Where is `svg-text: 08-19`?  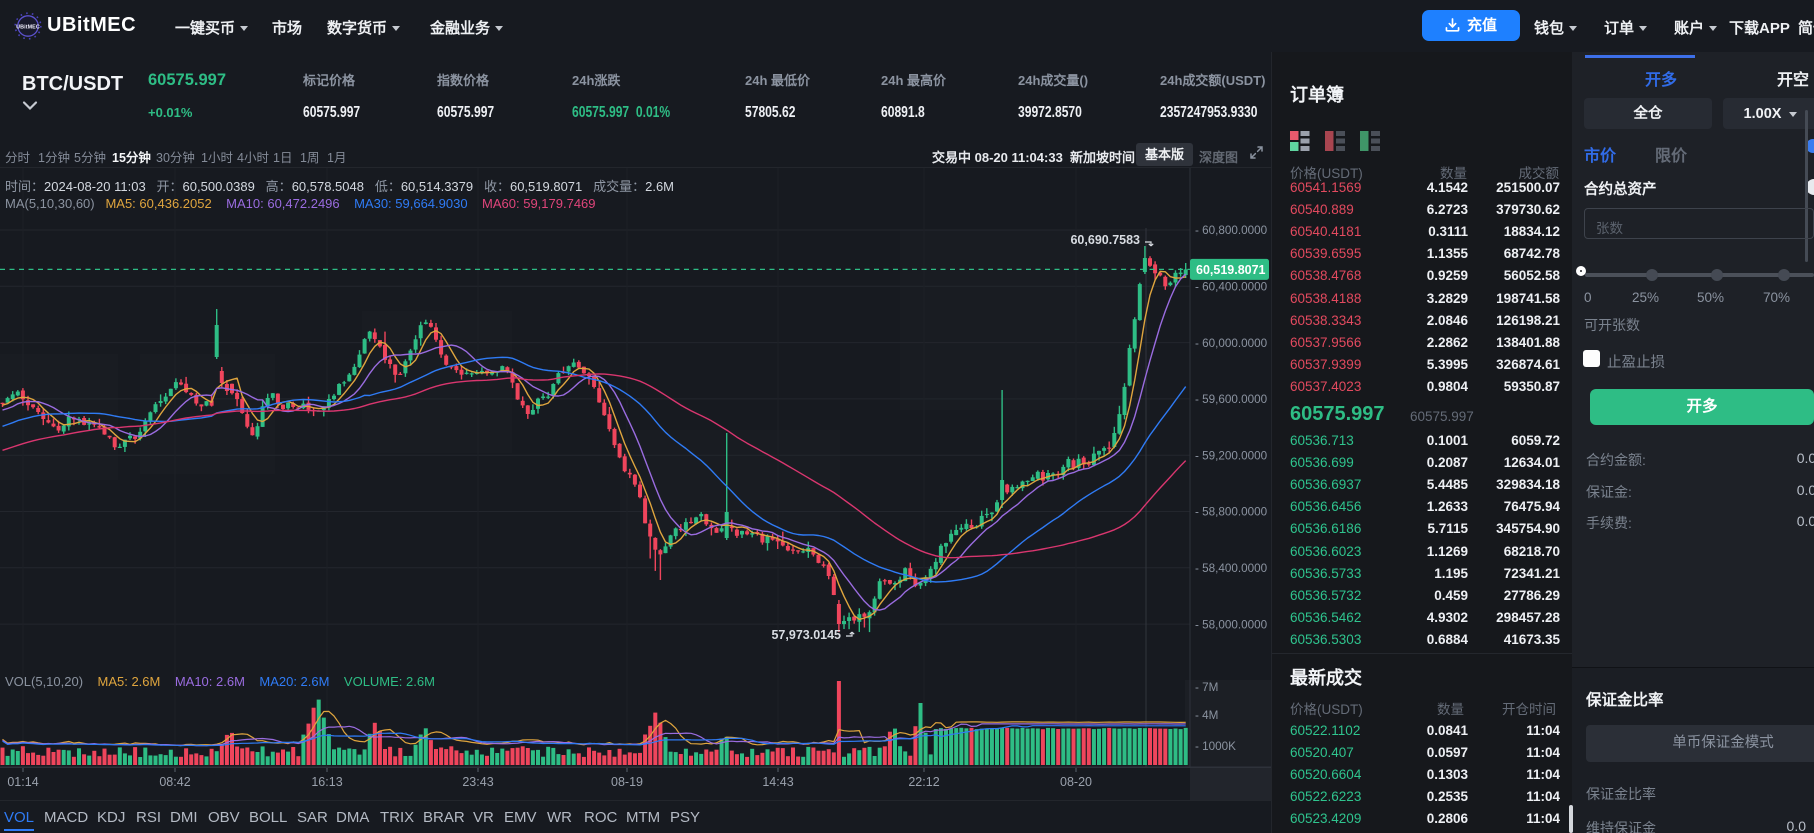
svg-text: 08-19 is located at coordinates (627, 782).